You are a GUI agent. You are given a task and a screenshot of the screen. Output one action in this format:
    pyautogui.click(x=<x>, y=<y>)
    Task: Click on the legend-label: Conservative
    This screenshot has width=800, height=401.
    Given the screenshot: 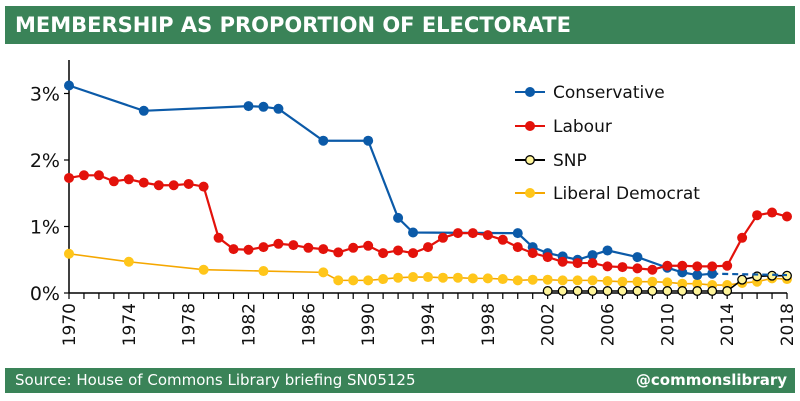 What is the action you would take?
    pyautogui.click(x=609, y=93)
    